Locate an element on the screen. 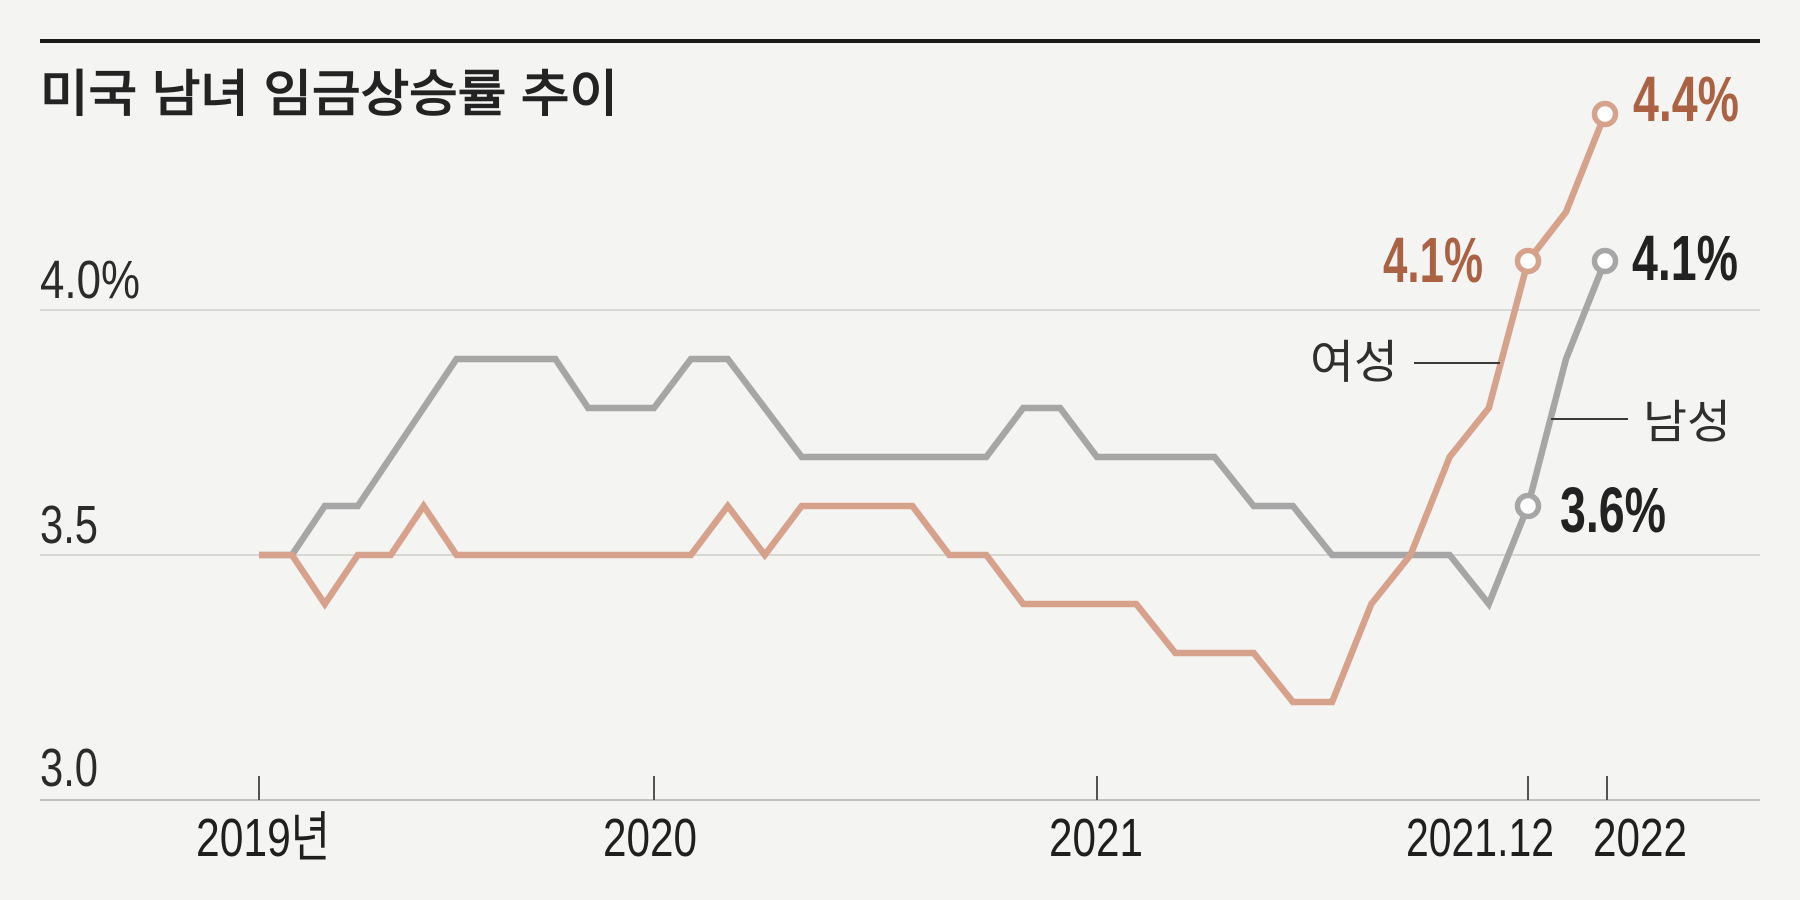 The height and width of the screenshot is (900, 1800). men-2021-12-value: 3.6% is located at coordinates (1613, 510).